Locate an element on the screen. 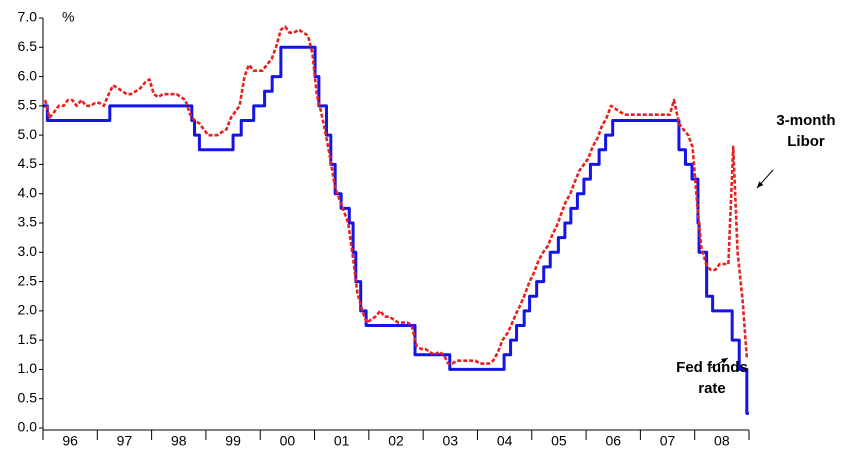 This screenshot has height=453, width=848. y-axis-label: % is located at coordinates (68, 17).